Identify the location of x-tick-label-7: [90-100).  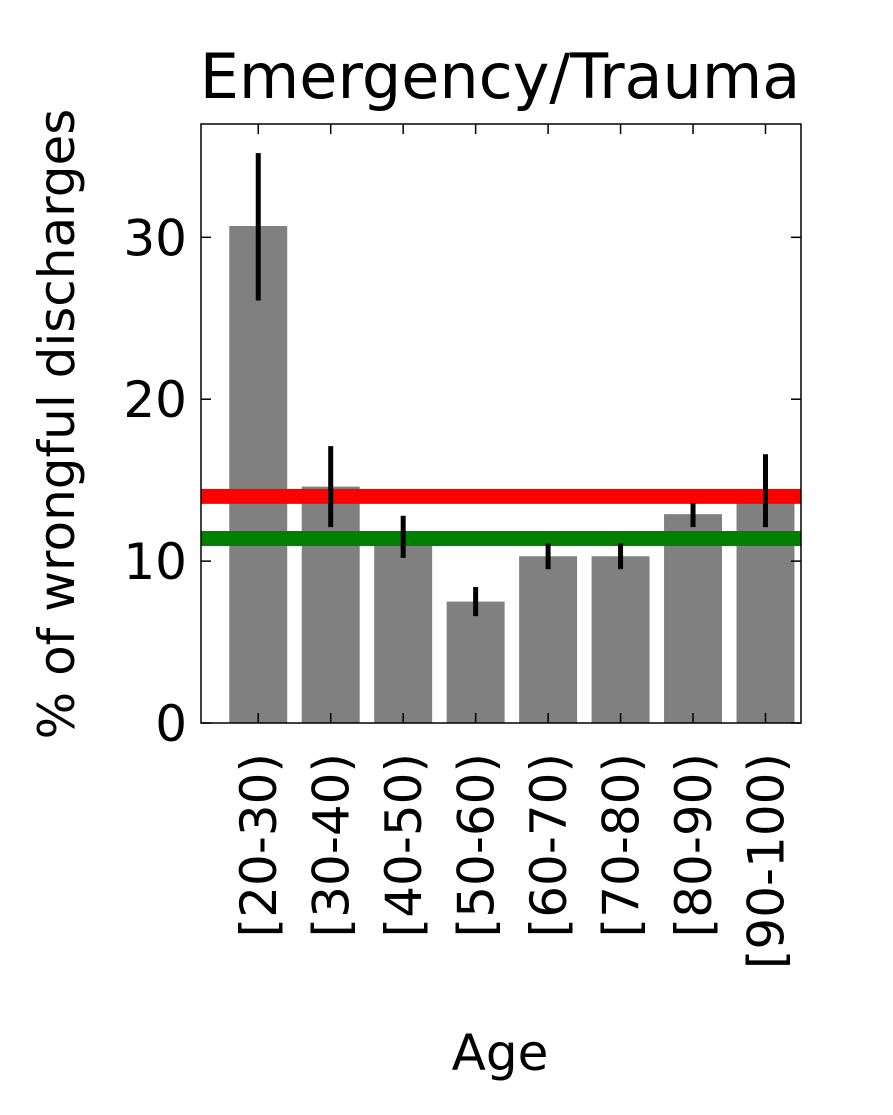
(766, 861).